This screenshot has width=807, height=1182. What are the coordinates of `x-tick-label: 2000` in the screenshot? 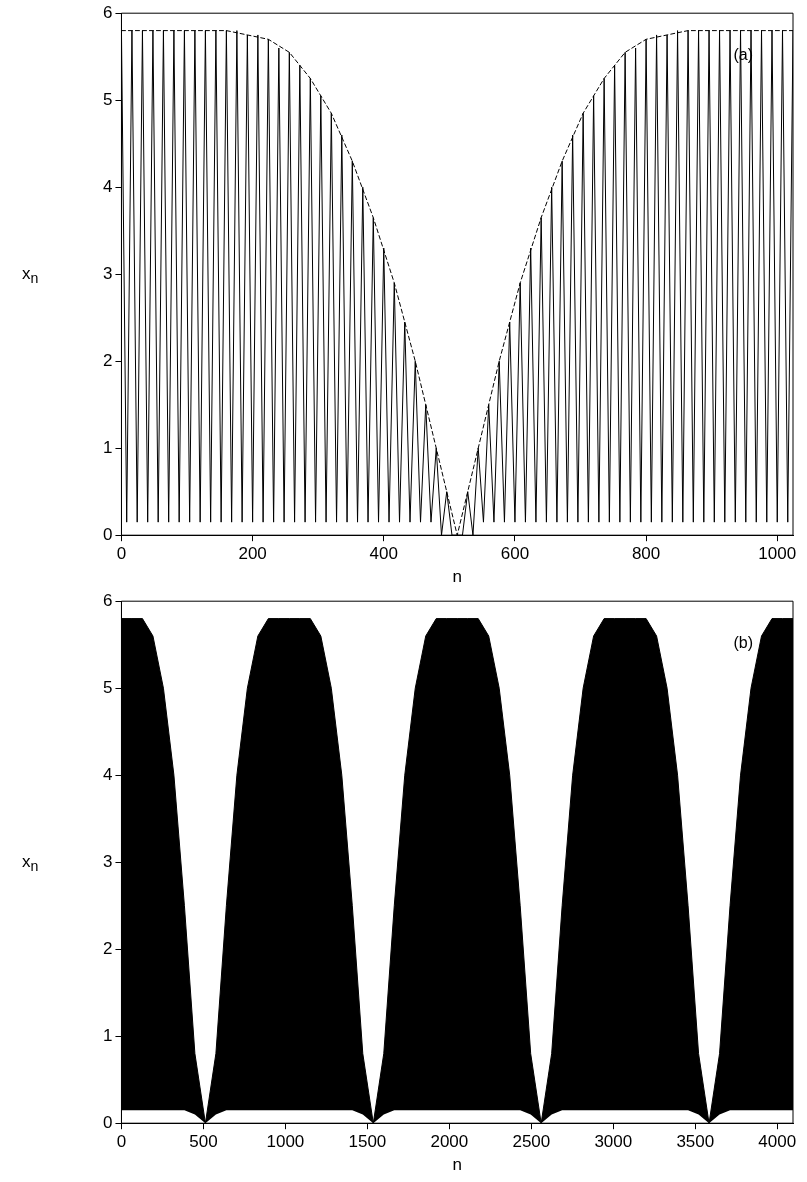 It's located at (449, 1142).